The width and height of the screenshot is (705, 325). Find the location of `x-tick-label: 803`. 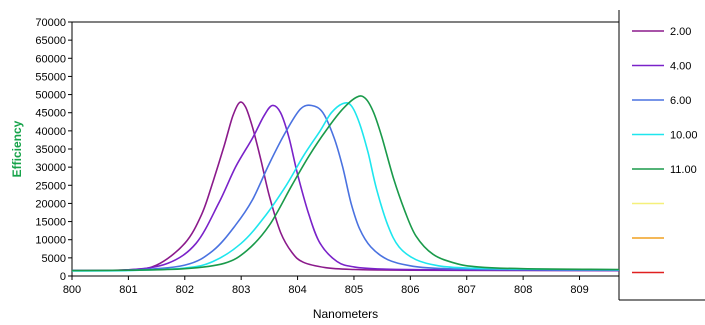

x-tick-label: 803 is located at coordinates (241, 290).